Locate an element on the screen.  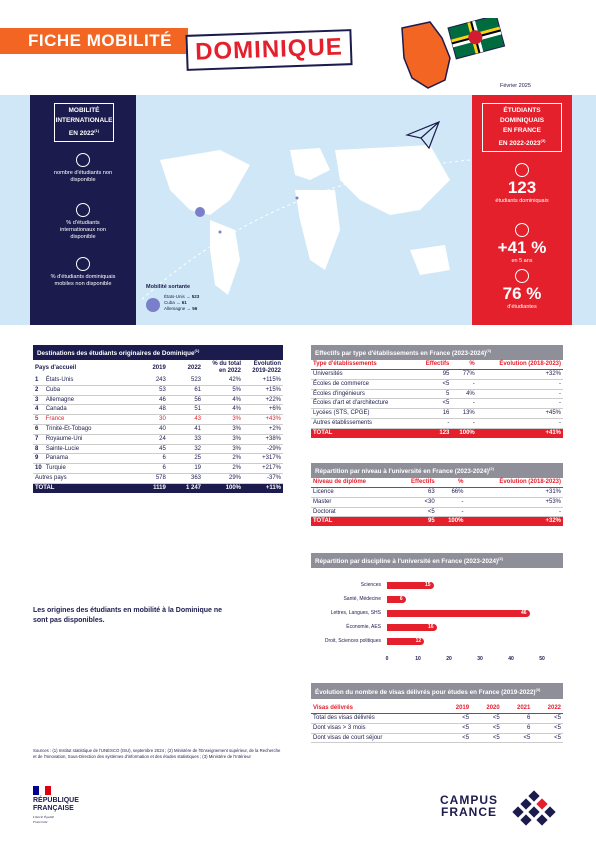
value-cell: 41 is located at coordinates (185, 429).